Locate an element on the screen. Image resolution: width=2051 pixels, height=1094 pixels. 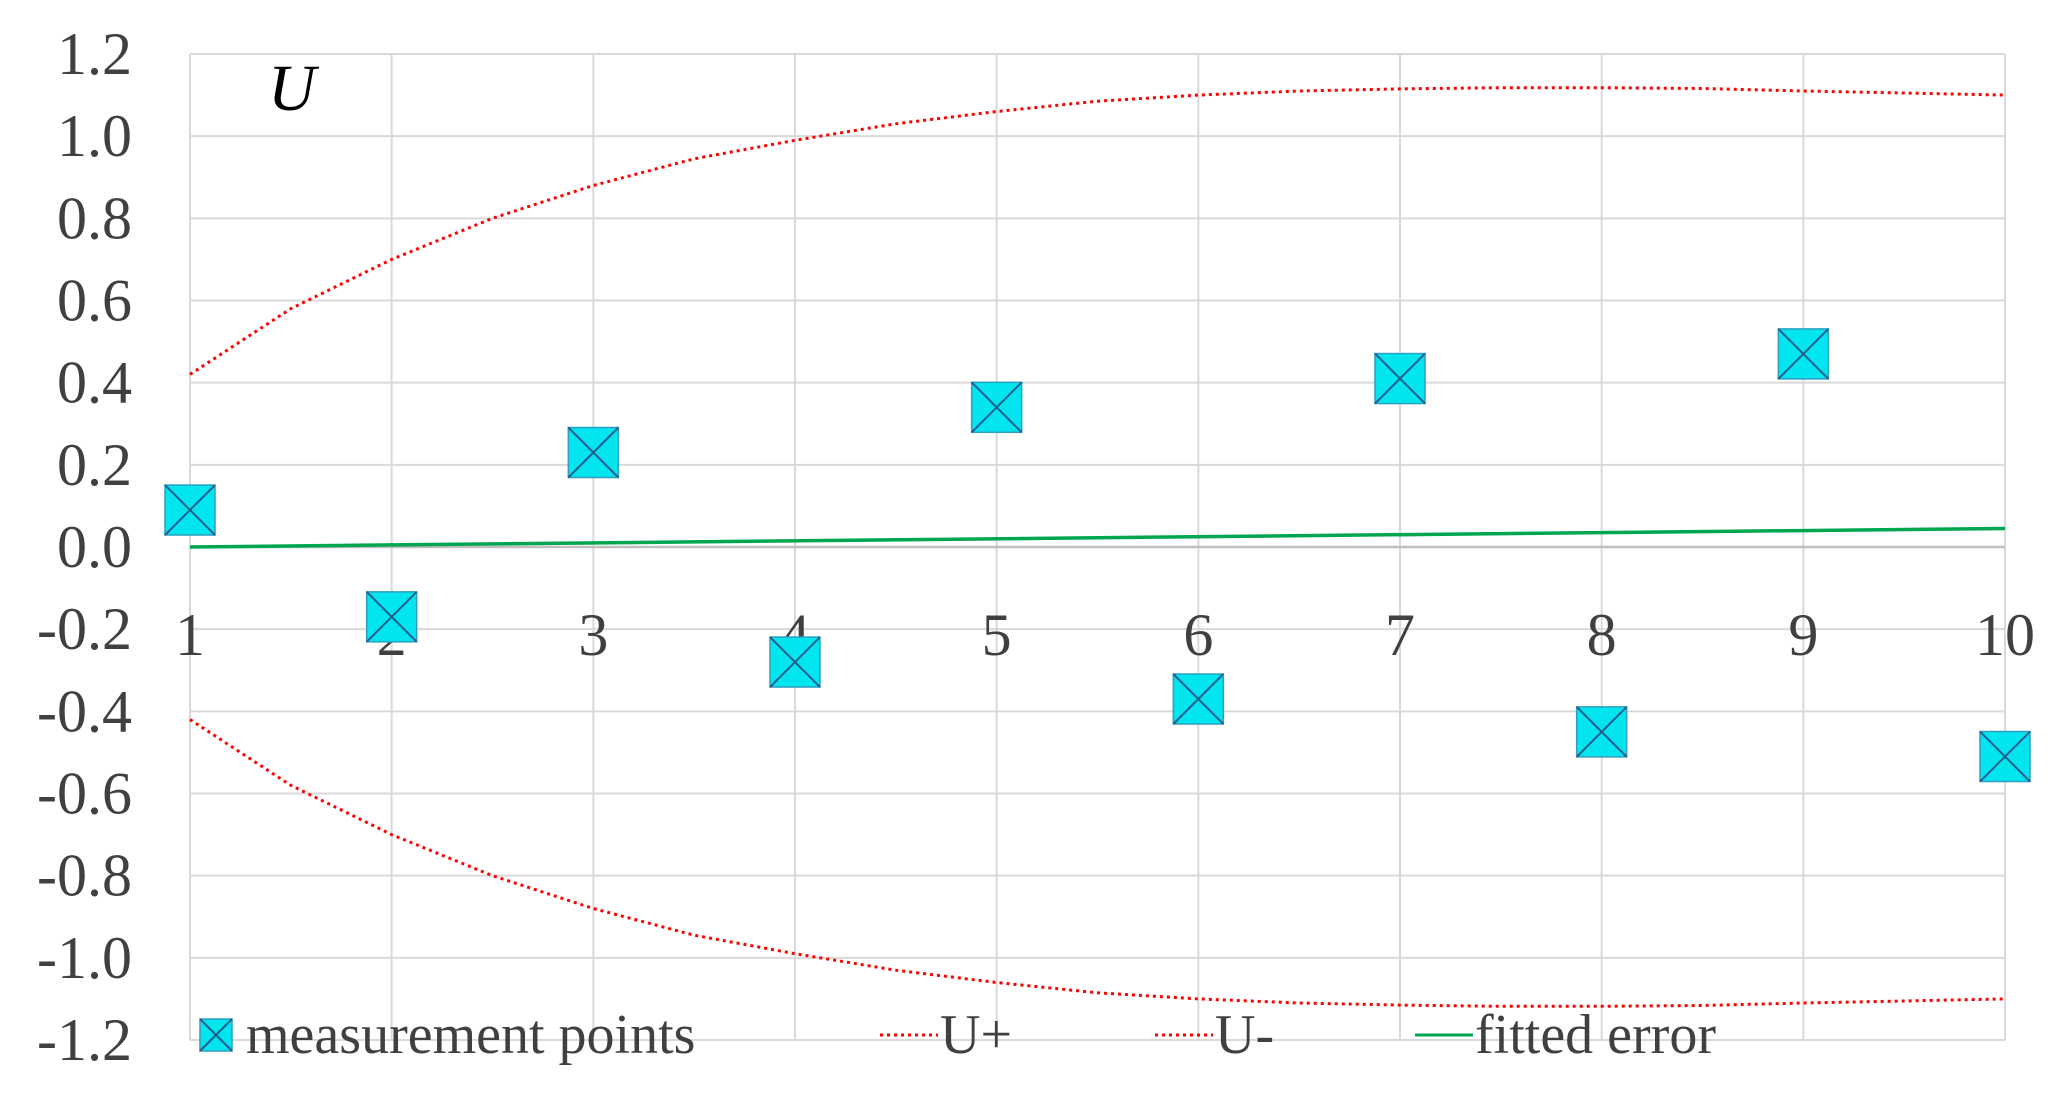
legend-item: measurement points is located at coordinates (447, 1035).